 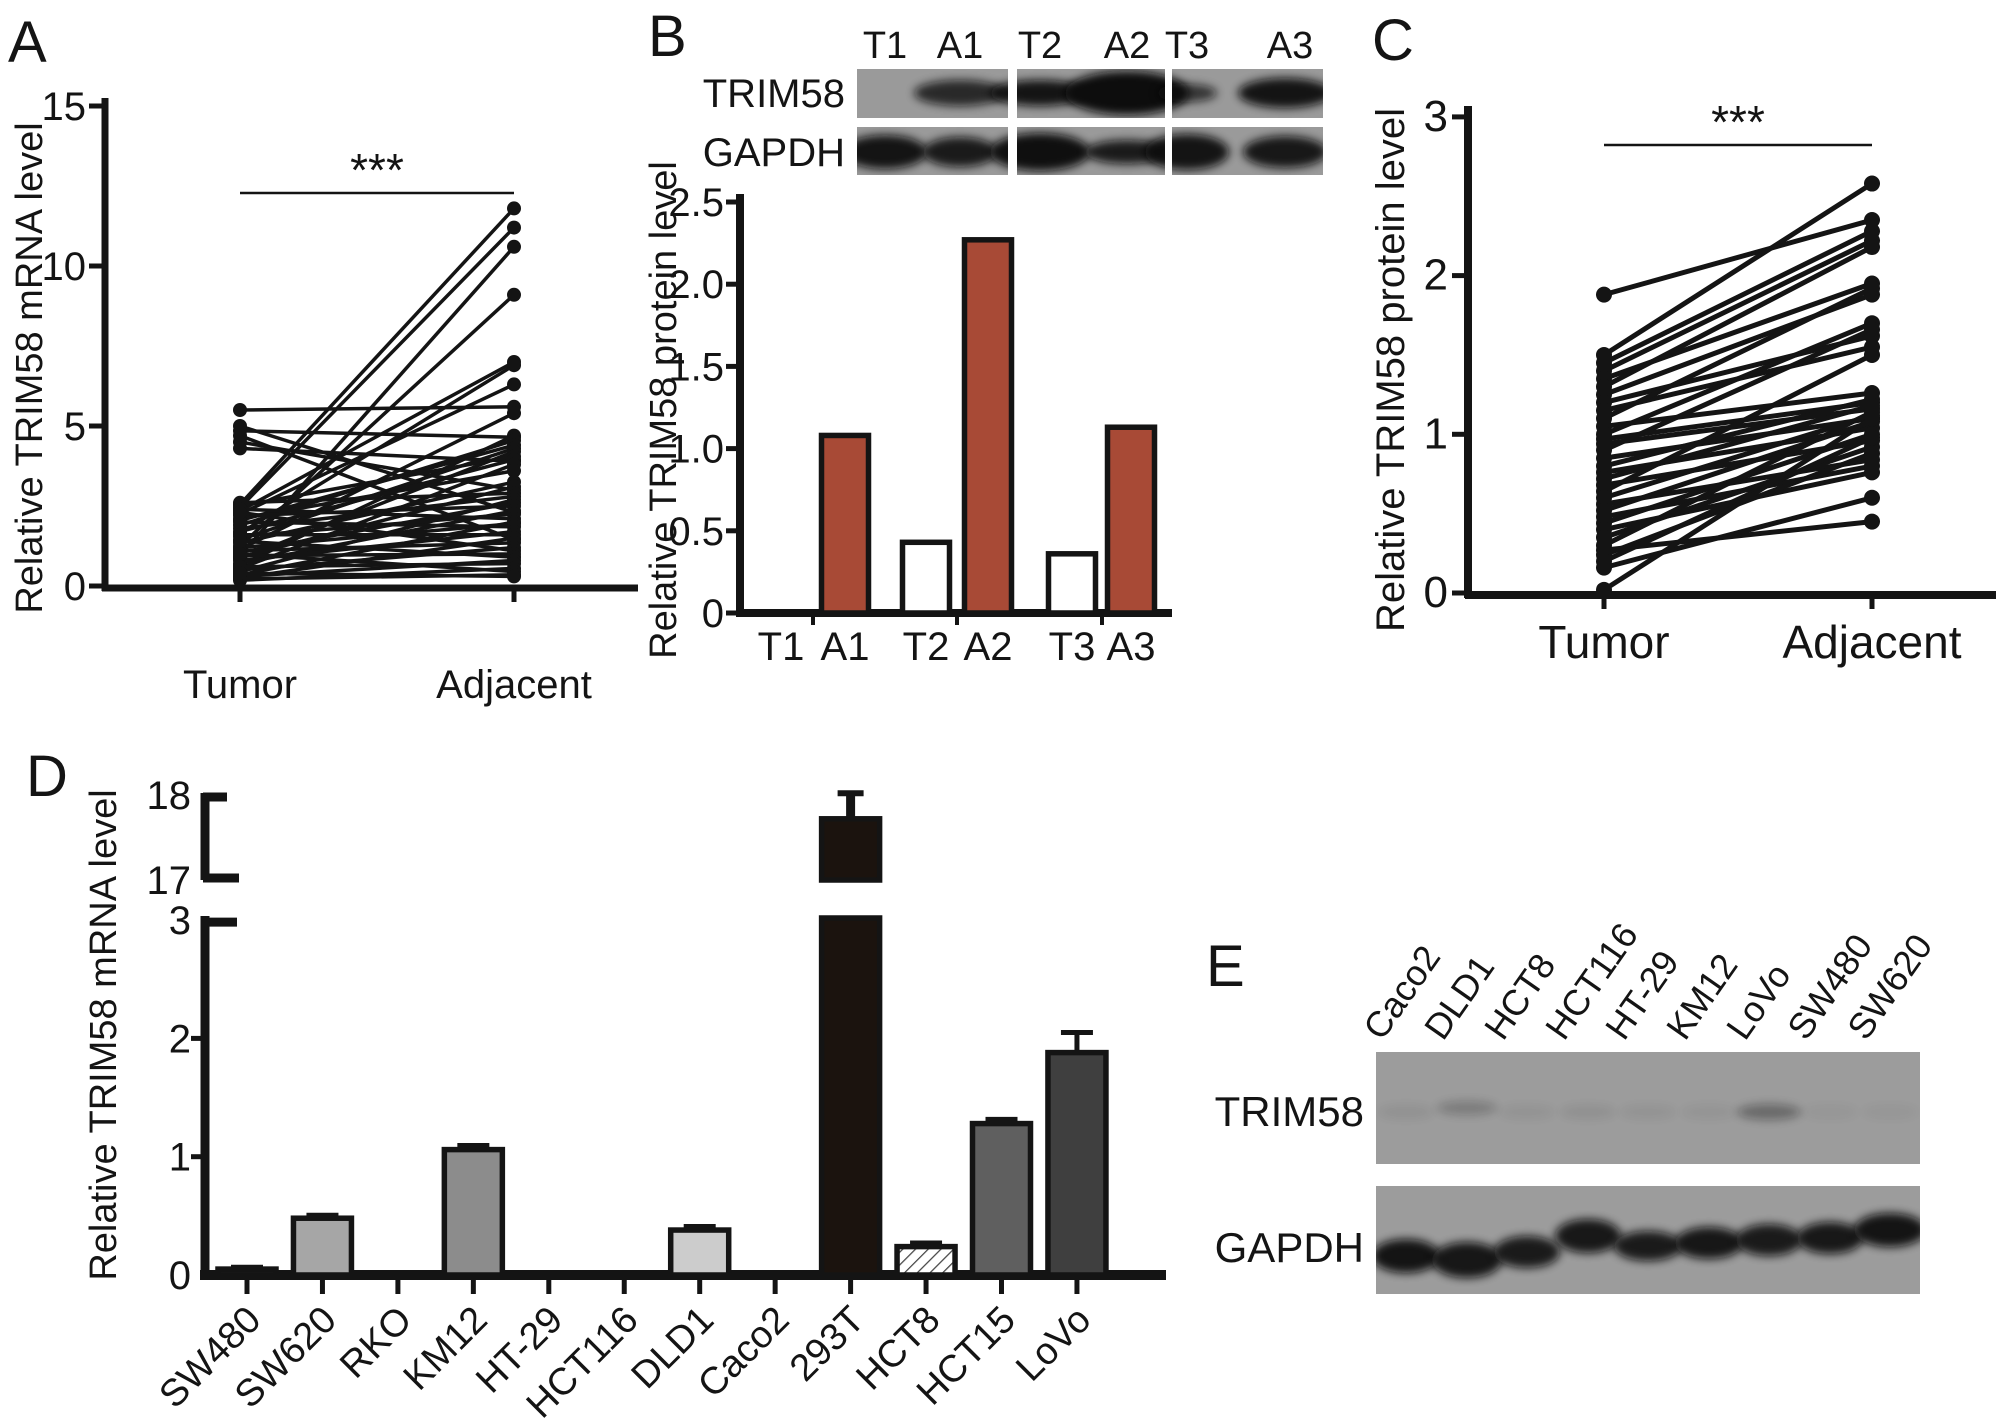 What do you see at coordinates (64, 107) in the screenshot?
I see `y-tick-label: 15` at bounding box center [64, 107].